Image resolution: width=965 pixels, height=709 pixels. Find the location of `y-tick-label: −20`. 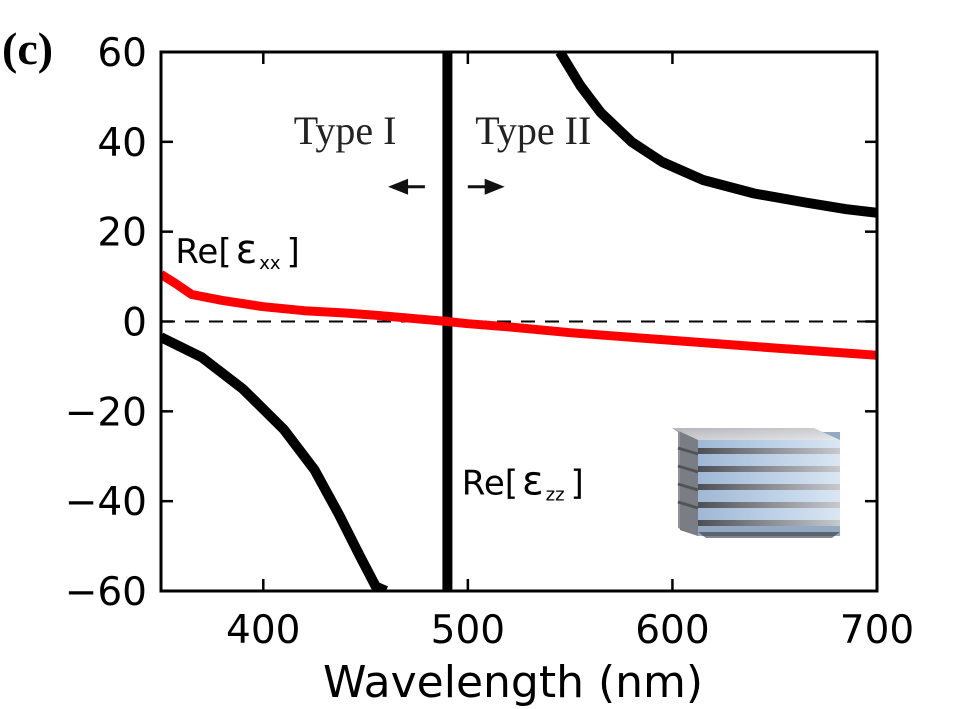

y-tick-label: −20 is located at coordinates (106, 412).